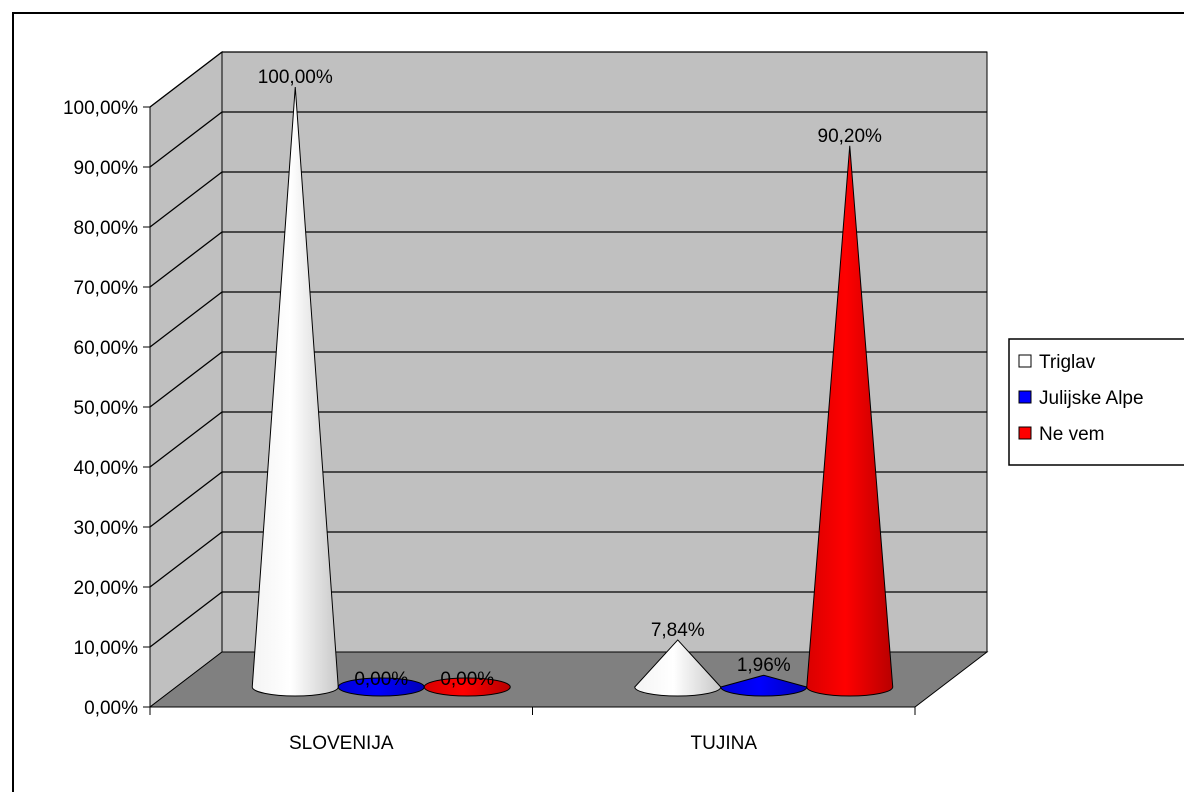 Image resolution: width=1184 pixels, height=792 pixels. I want to click on data-label: 1,96%, so click(764, 665).